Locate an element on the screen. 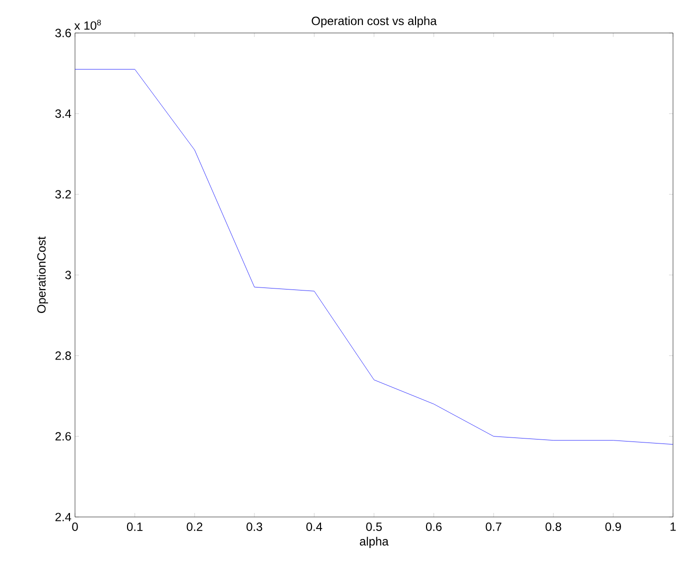  x-tick-label: 0.2 is located at coordinates (194, 526).